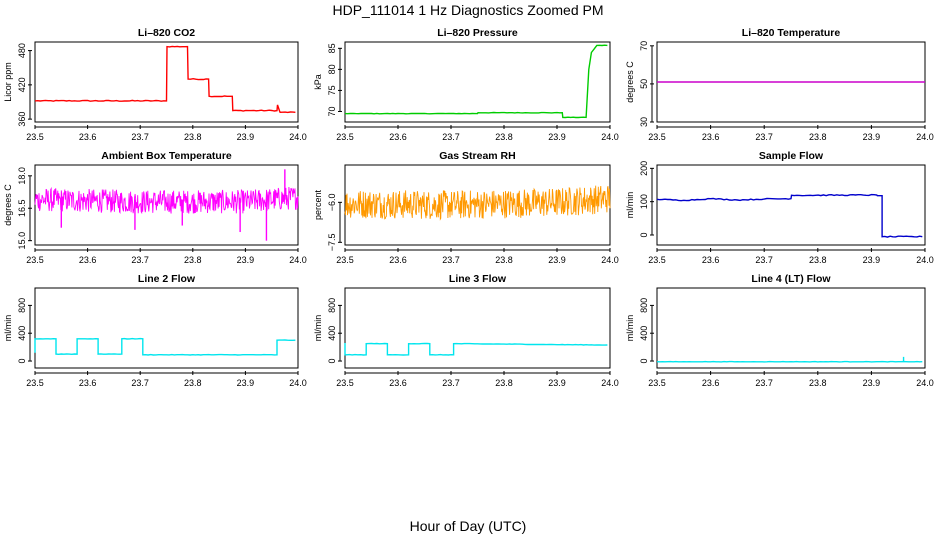 This screenshot has height=540, width=936. Describe the element at coordinates (468, 526) in the screenshot. I see `figure-x-axis-label: Hour of Day (UTC)` at that location.